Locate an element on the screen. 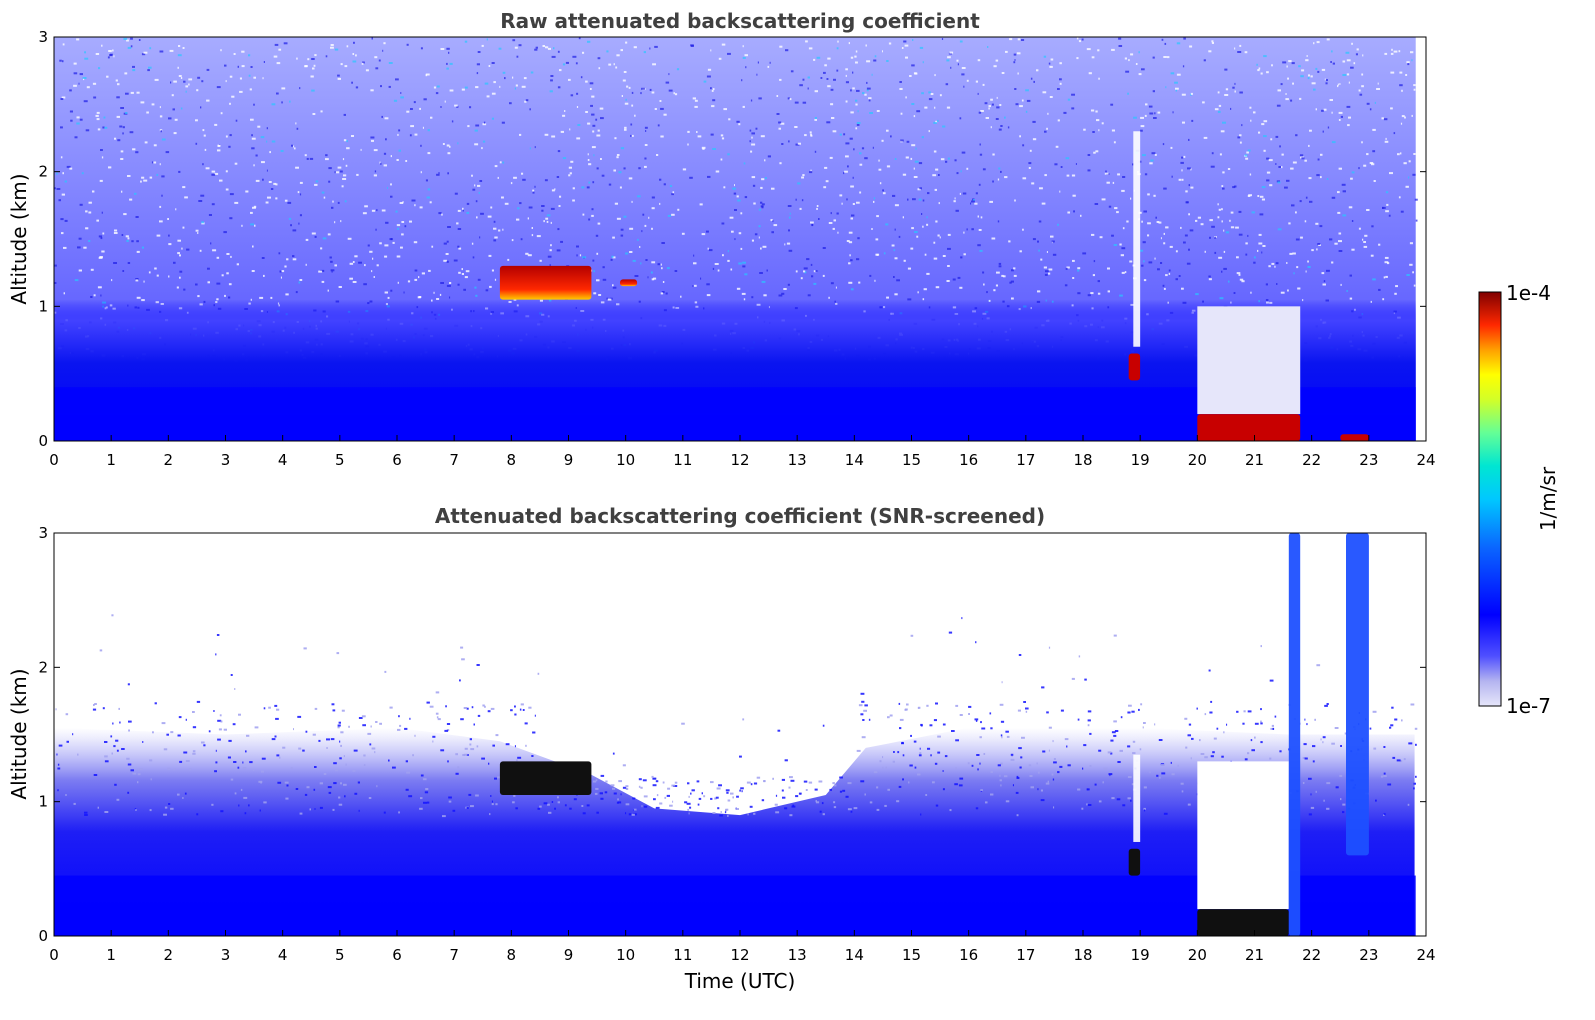 The width and height of the screenshot is (1595, 1020). colorbar: 1e-4 1e-7 1/m/sr is located at coordinates (1519, 499).